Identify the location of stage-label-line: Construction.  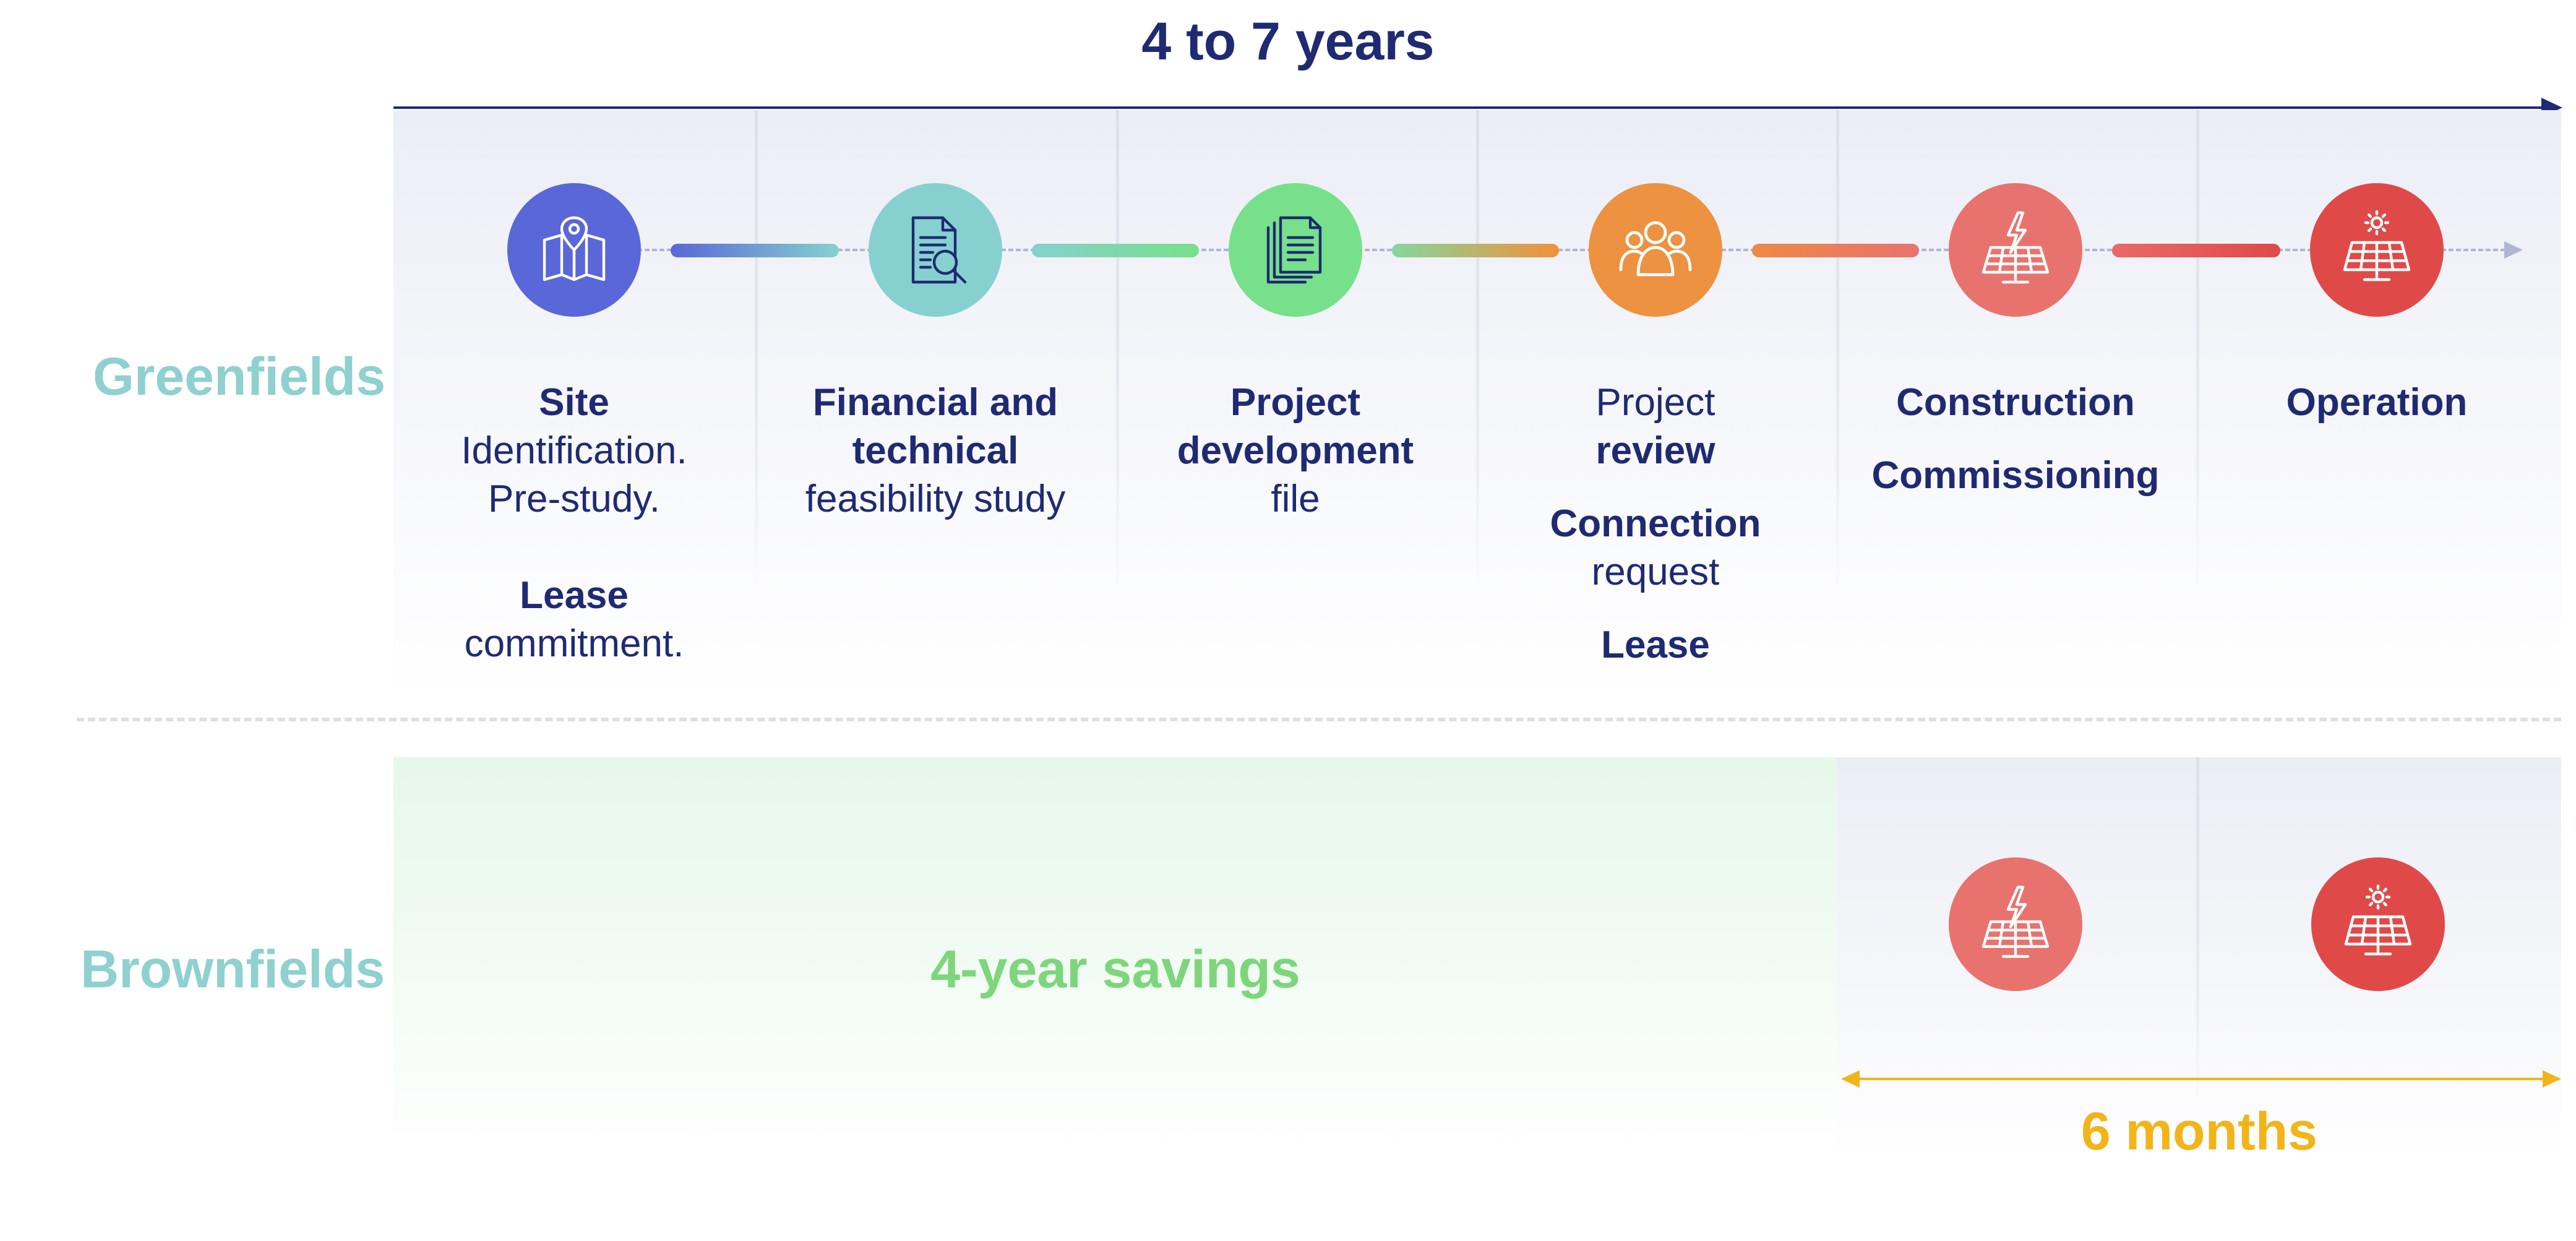
(2015, 402).